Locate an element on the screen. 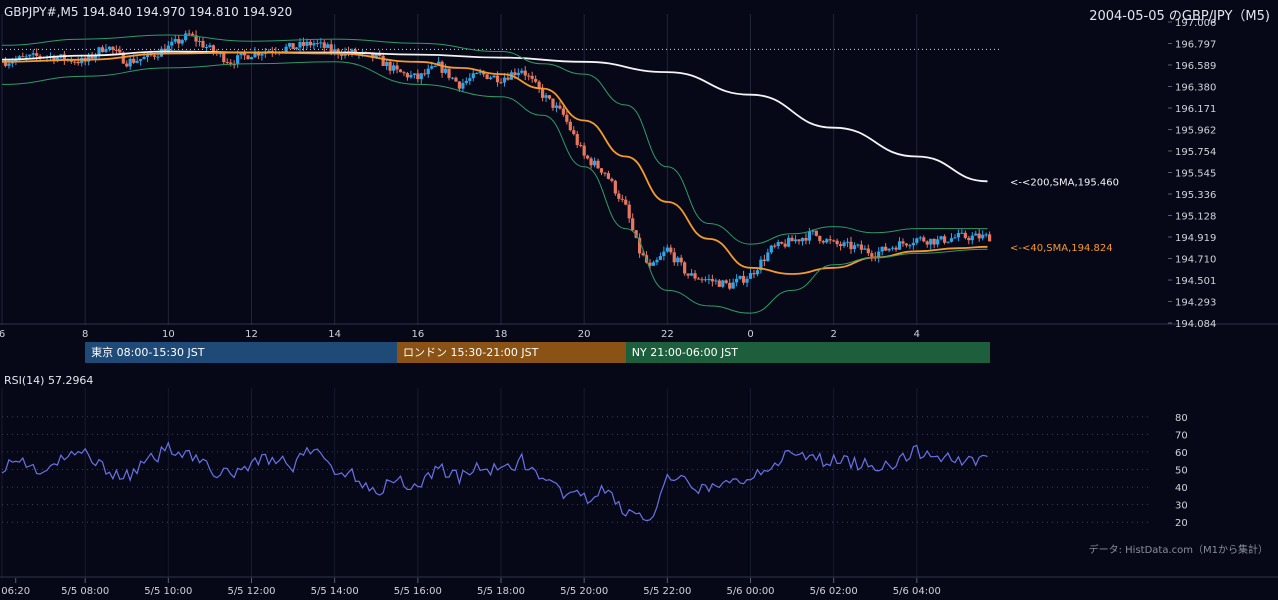 The image size is (1278, 600). sma40-label: <-<40,SMA,194.824 is located at coordinates (1061, 248).